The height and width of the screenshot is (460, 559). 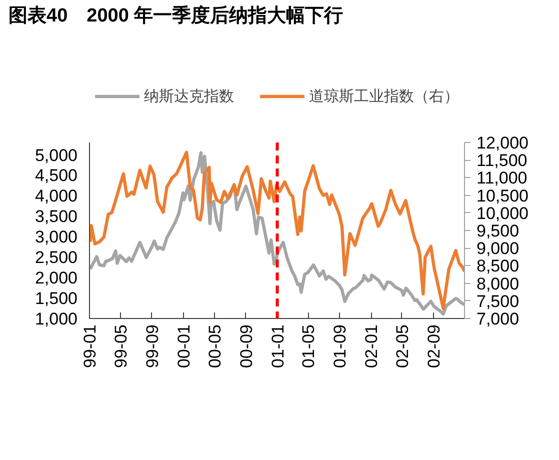 What do you see at coordinates (56, 216) in the screenshot?
I see `y-tick-label: 3,500` at bounding box center [56, 216].